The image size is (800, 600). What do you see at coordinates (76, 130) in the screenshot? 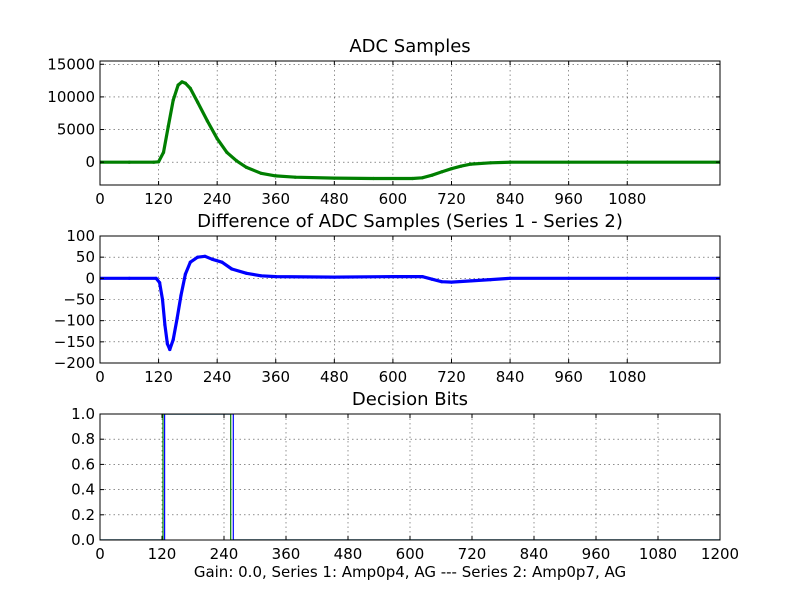
I see `y-tick-label-5000: 5000` at bounding box center [76, 130].